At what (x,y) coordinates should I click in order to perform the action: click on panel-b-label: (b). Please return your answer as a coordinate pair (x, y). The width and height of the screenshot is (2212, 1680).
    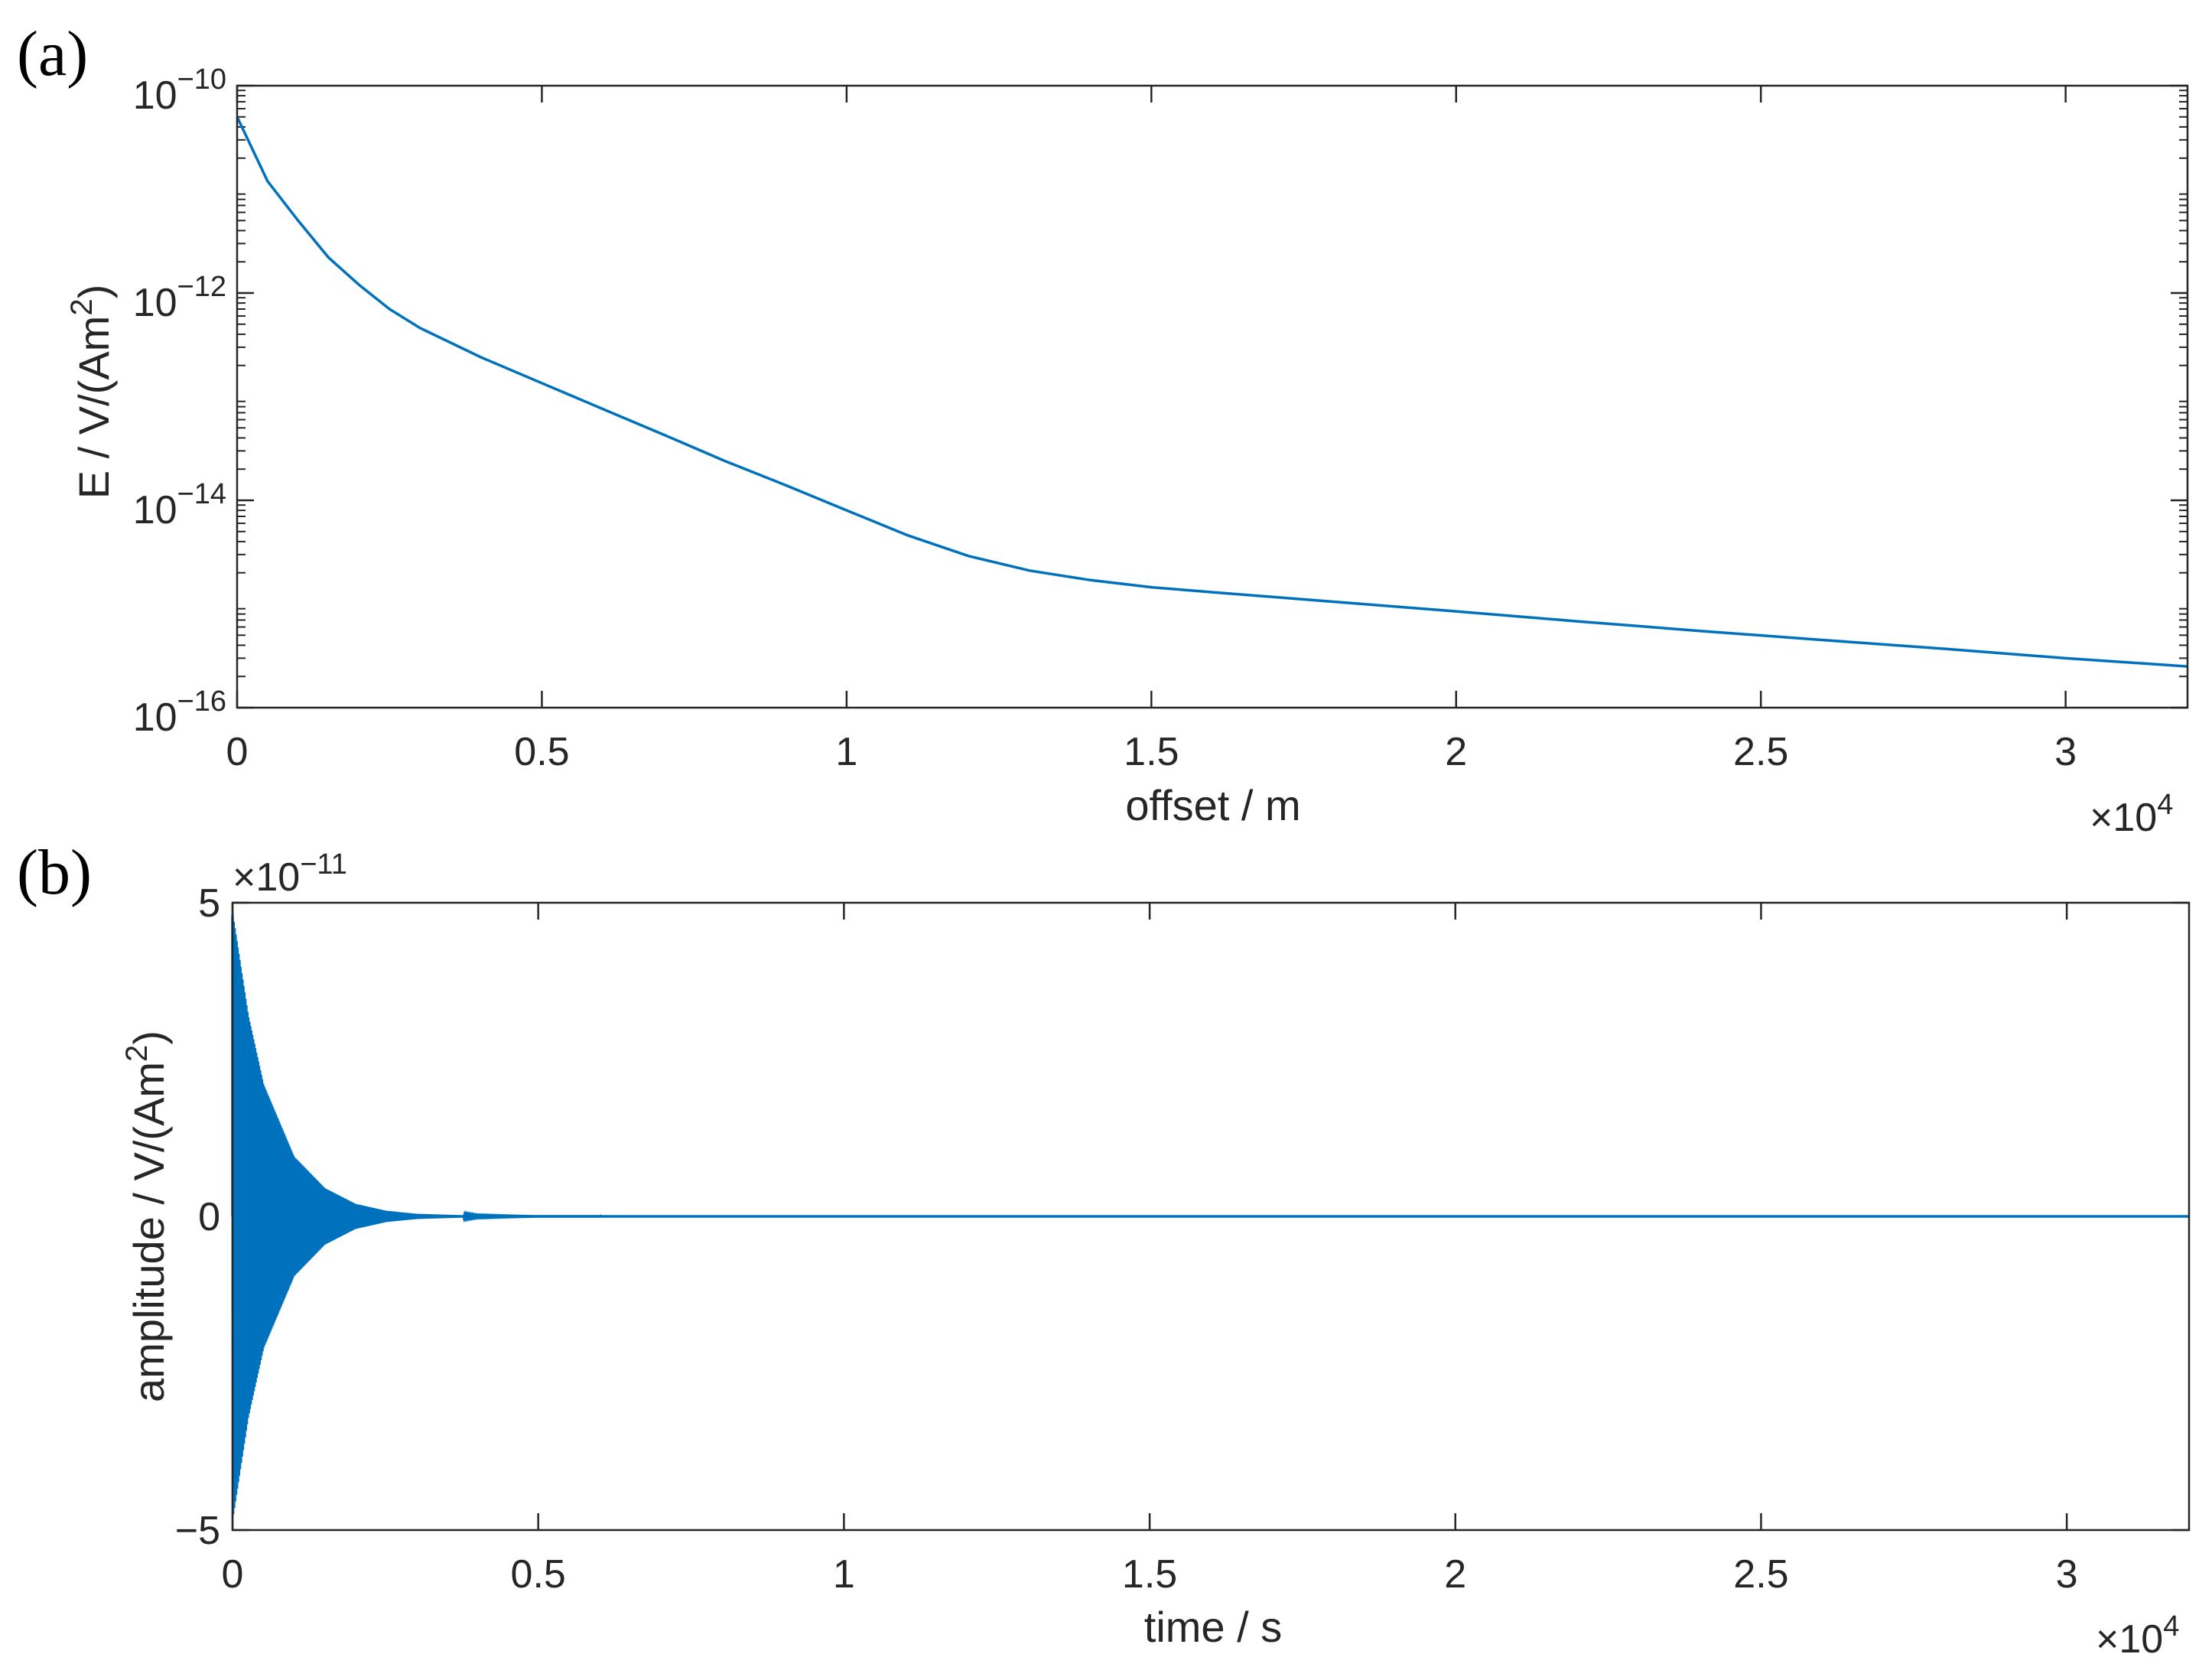
    Looking at the image, I should click on (54, 872).